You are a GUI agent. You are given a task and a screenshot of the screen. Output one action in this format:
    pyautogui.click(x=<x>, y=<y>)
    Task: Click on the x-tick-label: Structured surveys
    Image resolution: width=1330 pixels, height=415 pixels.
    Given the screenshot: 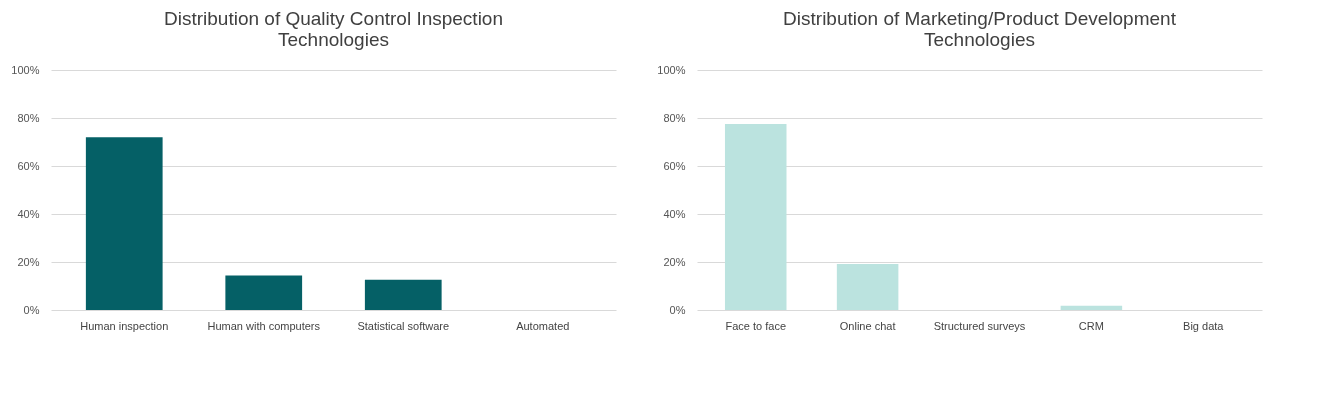 What is the action you would take?
    pyautogui.click(x=979, y=325)
    